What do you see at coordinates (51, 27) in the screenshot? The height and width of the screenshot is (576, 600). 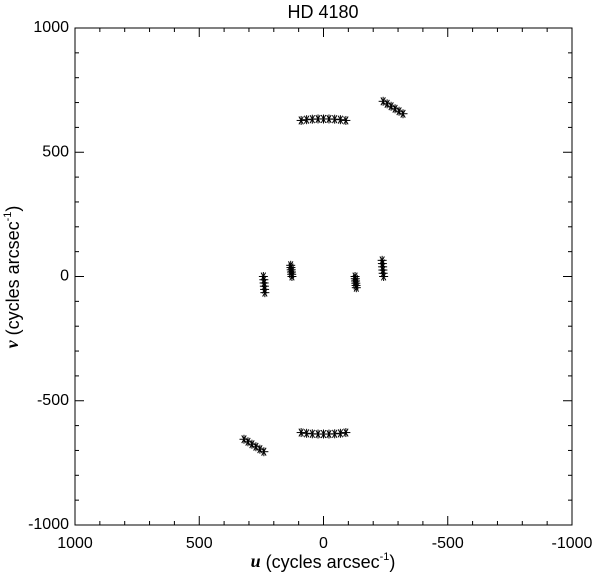 I see `y-tick-label: 1000` at bounding box center [51, 27].